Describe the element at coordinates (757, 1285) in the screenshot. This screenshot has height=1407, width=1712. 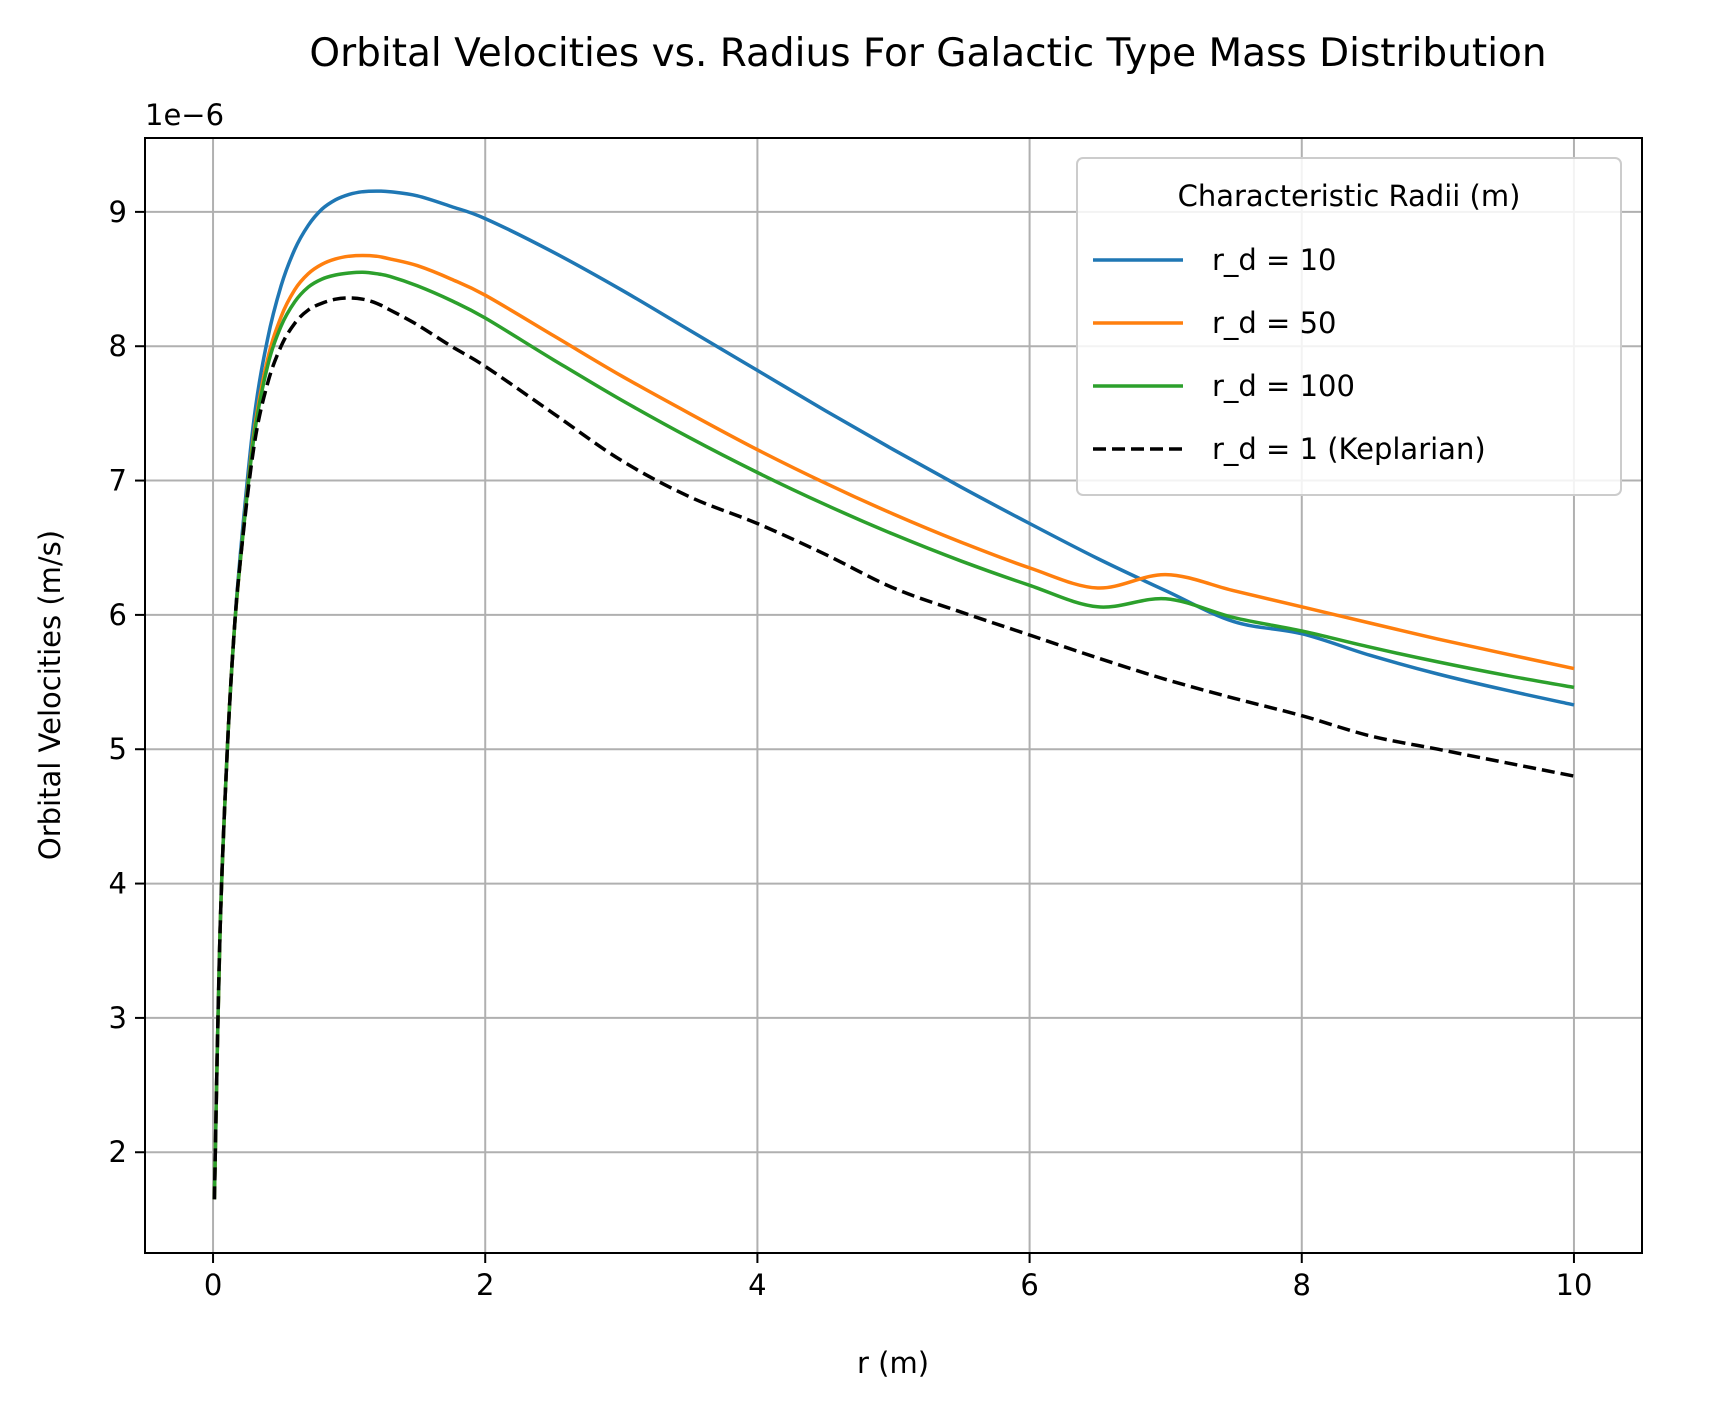
I see `x-tick-label: 4` at that location.